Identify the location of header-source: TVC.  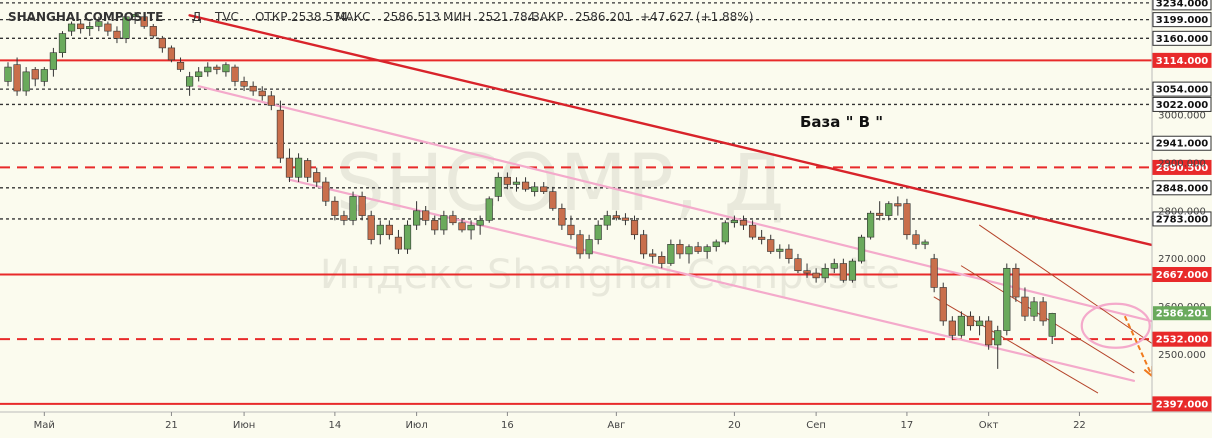
(226, 17).